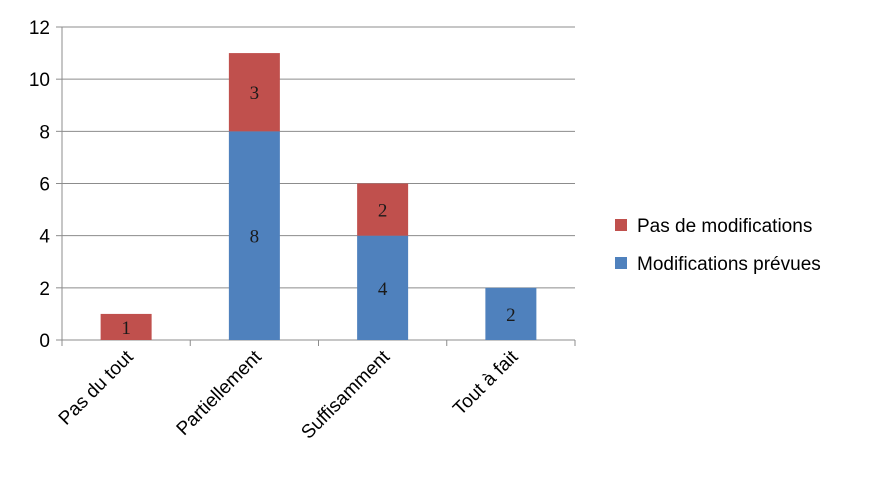  Describe the element at coordinates (345, 394) in the screenshot. I see `x-tick-label: Suffisamment` at that location.